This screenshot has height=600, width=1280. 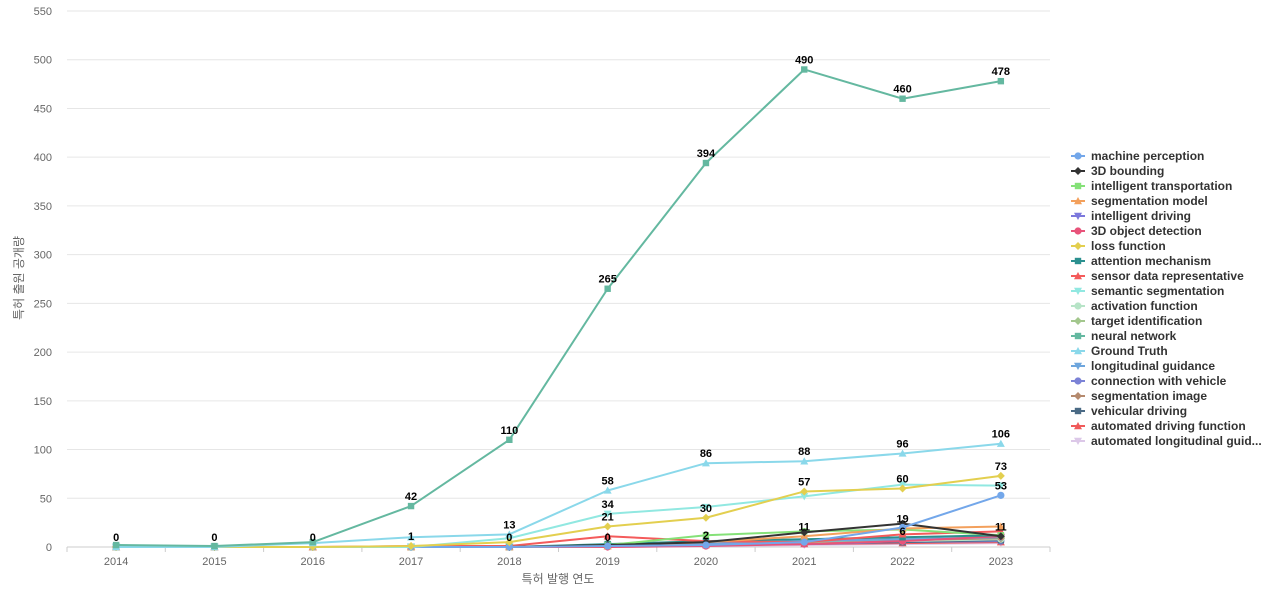 I want to click on legend-item-sensor-data-representative: sensor data representative, so click(x=1157, y=276).